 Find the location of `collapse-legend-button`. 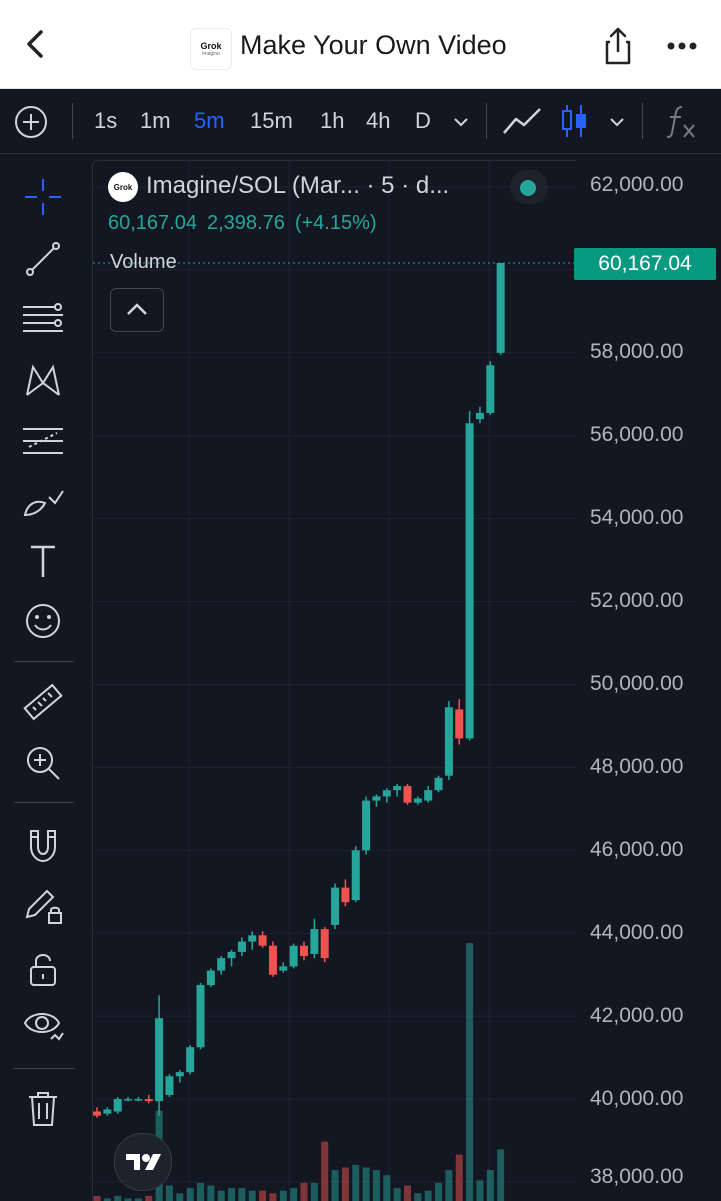

collapse-legend-button is located at coordinates (137, 310).